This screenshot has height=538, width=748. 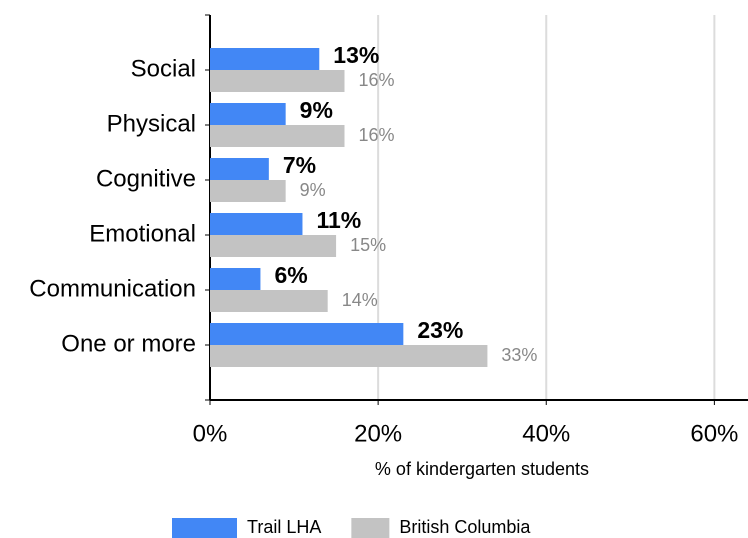 What do you see at coordinates (440, 330) in the screenshot?
I see `value-label: 23%` at bounding box center [440, 330].